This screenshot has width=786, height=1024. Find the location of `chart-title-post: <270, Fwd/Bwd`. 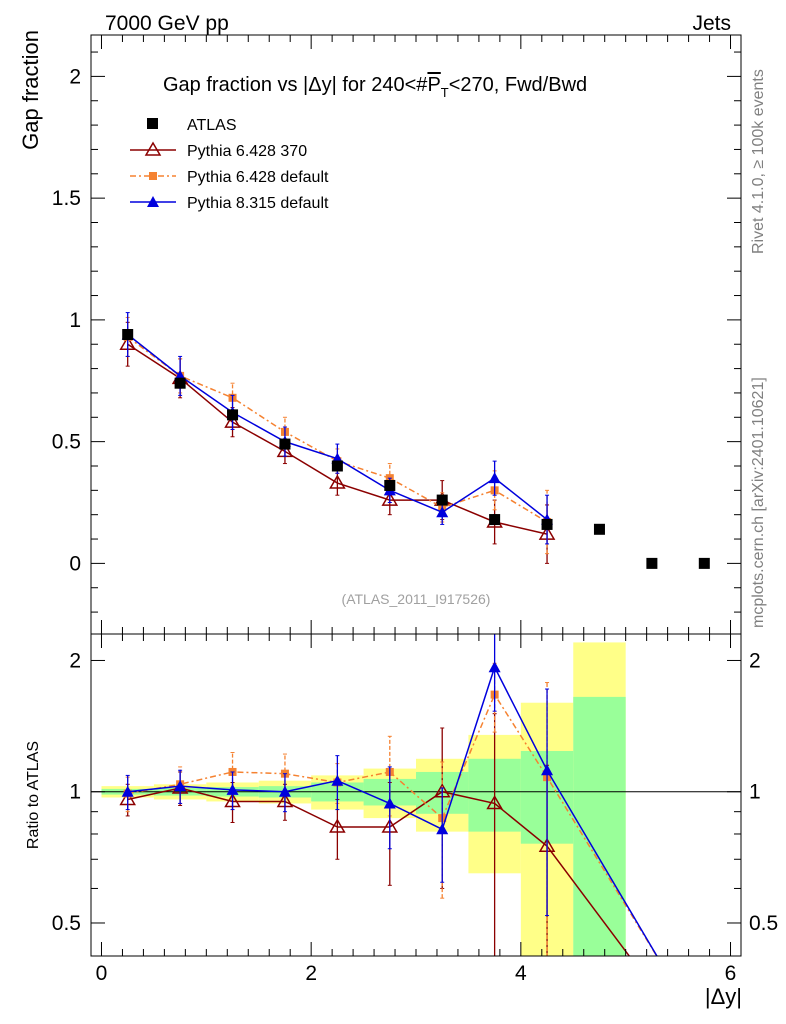

chart-title-post: <270, Fwd/Bwd is located at coordinates (518, 85).